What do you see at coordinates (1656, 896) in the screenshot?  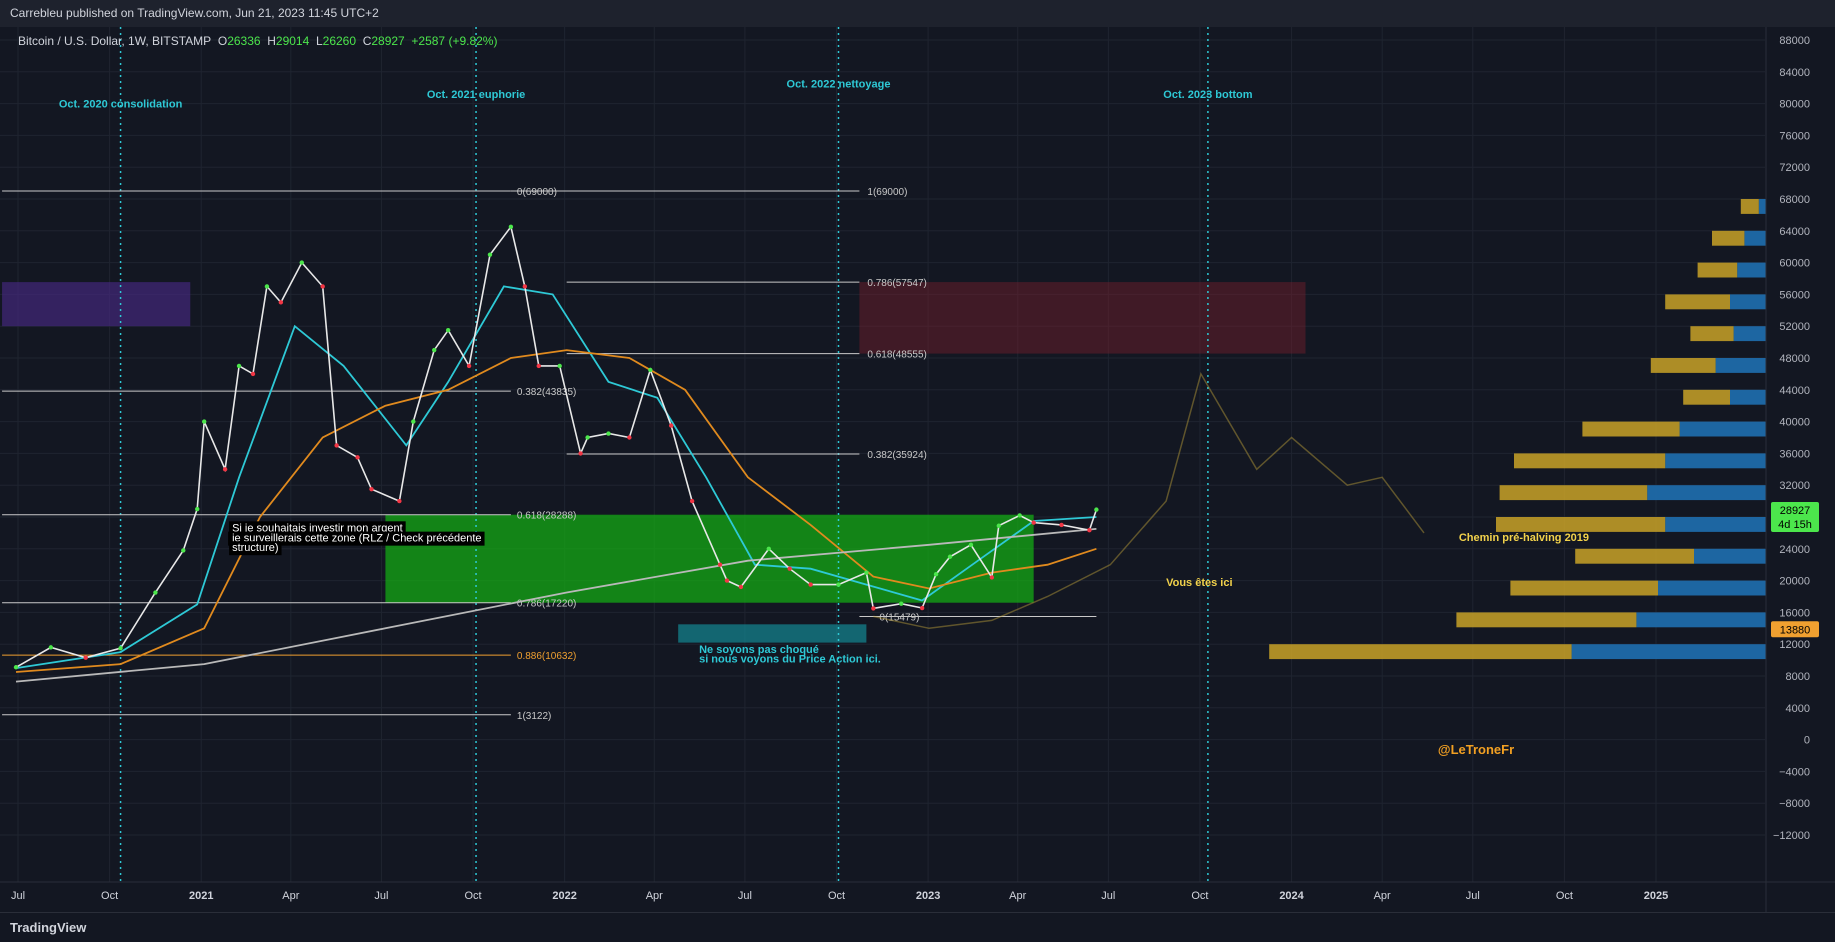 I see `x-tick-label: 2025` at bounding box center [1656, 896].